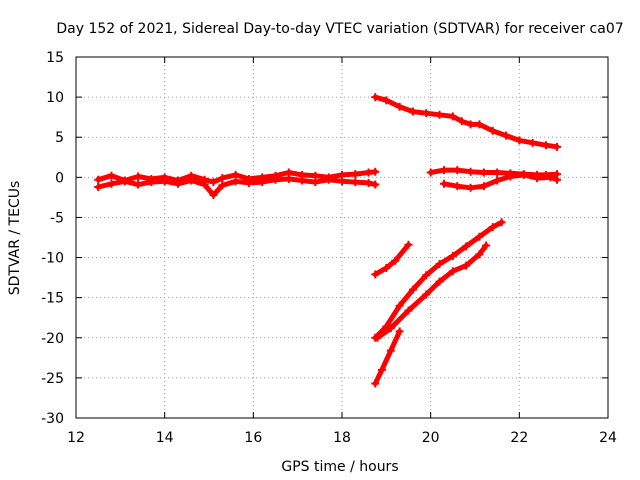  I want to click on y-tick-label: -20, so click(52, 339).